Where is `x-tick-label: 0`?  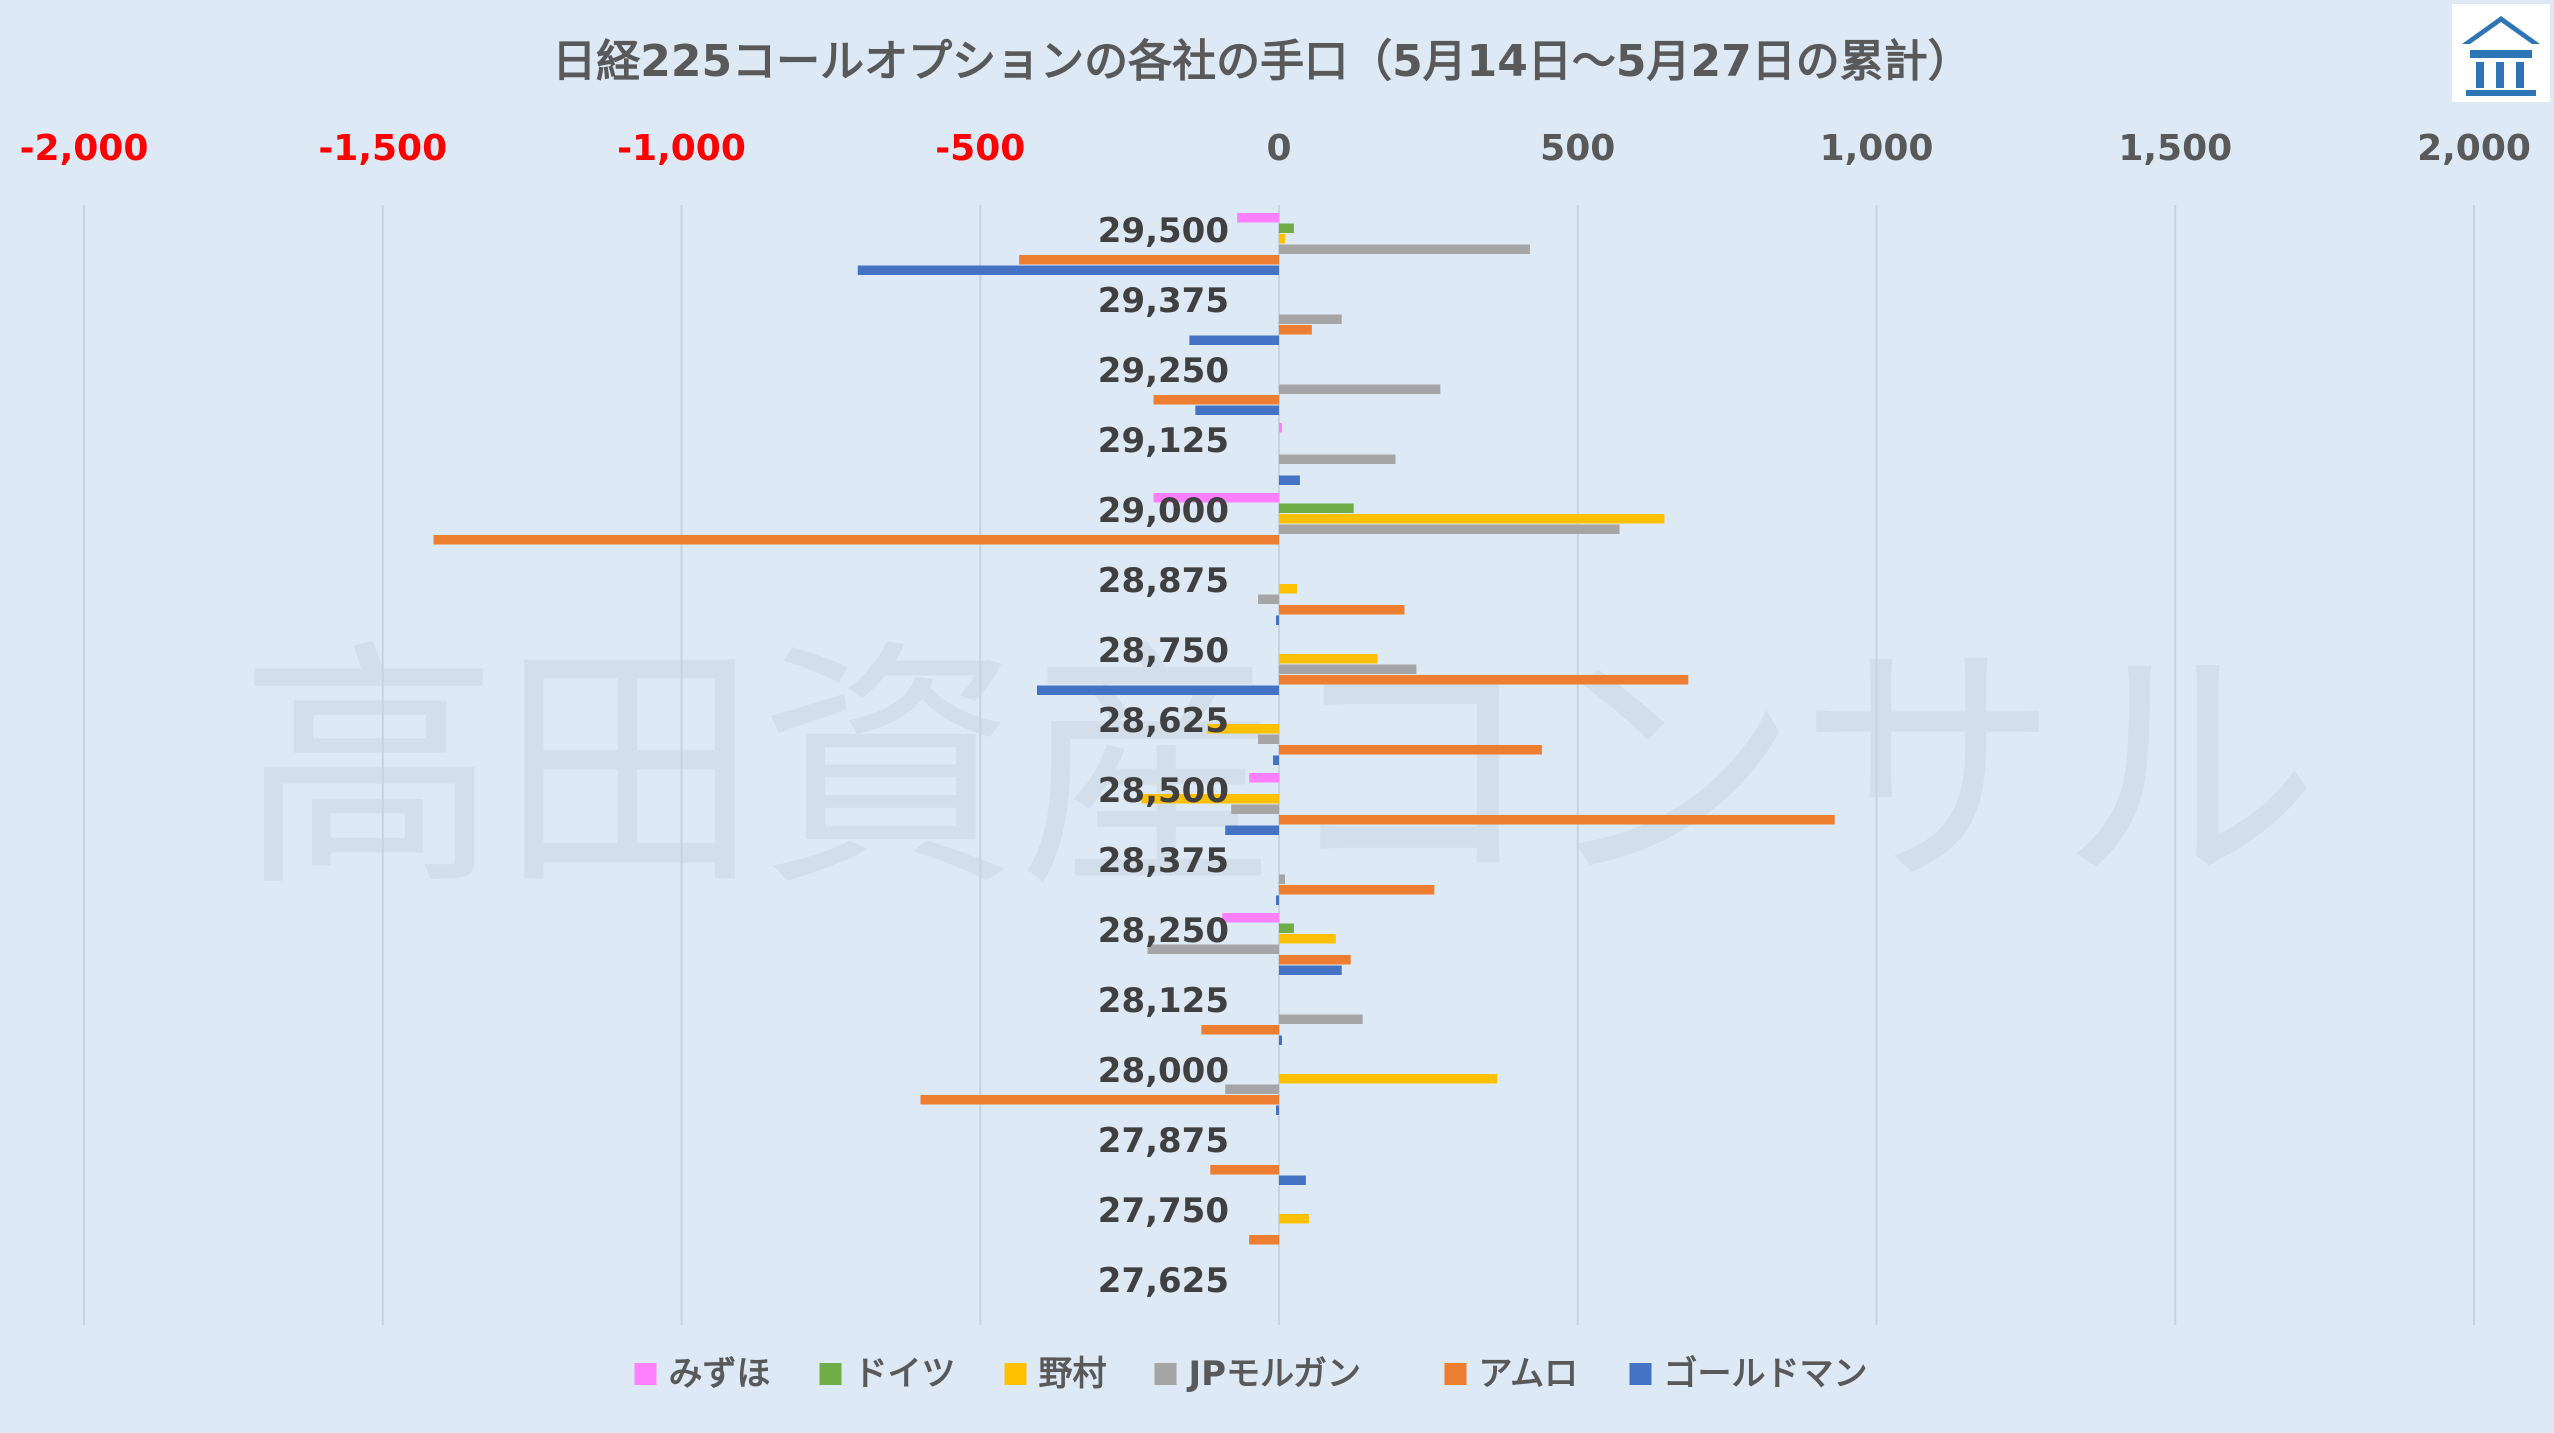 x-tick-label: 0 is located at coordinates (1278, 148).